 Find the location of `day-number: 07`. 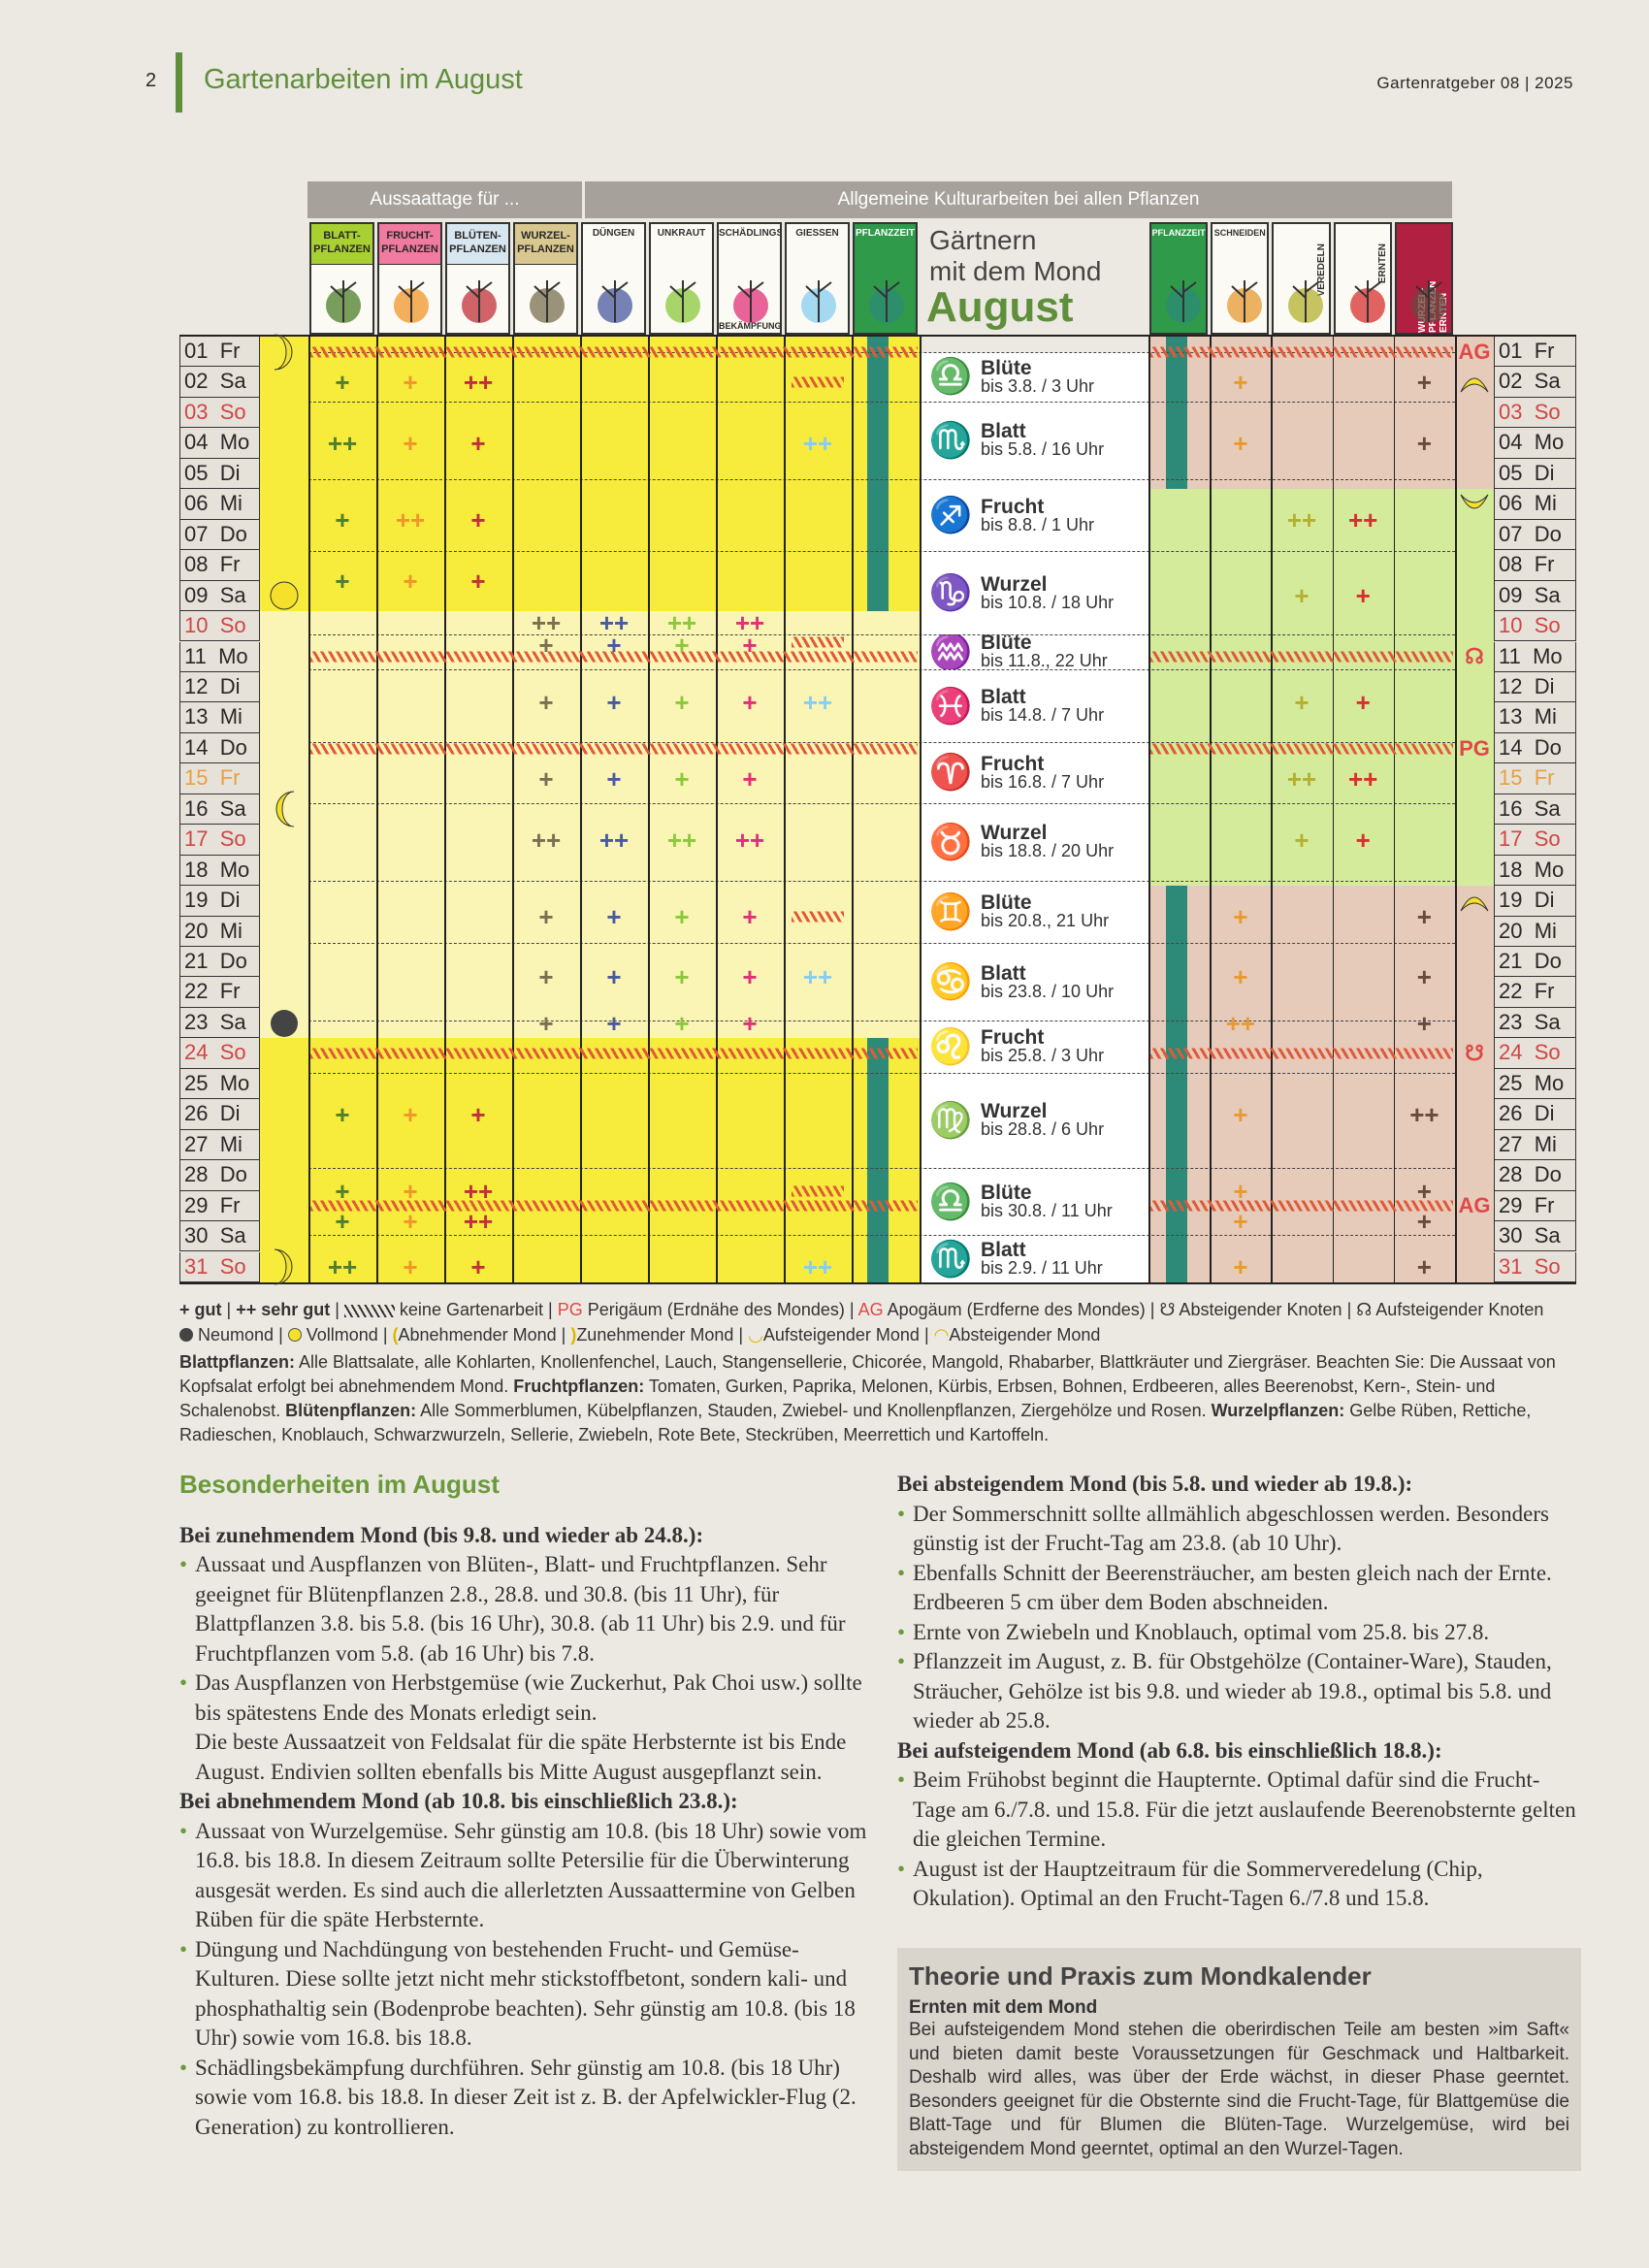

day-number: 07 is located at coordinates (196, 533).